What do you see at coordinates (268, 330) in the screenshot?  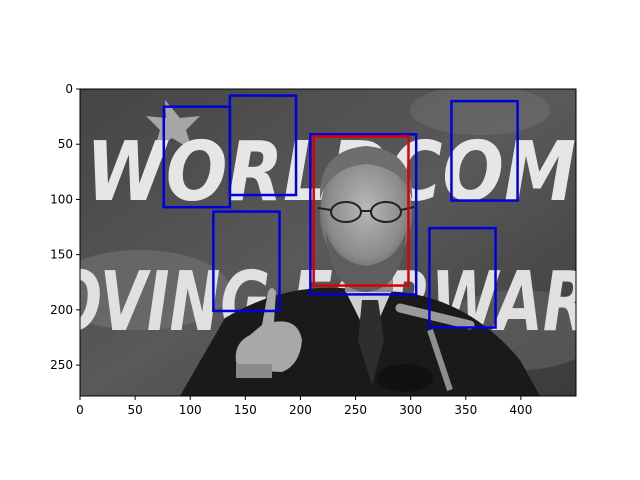 I see `raised-hand` at bounding box center [268, 330].